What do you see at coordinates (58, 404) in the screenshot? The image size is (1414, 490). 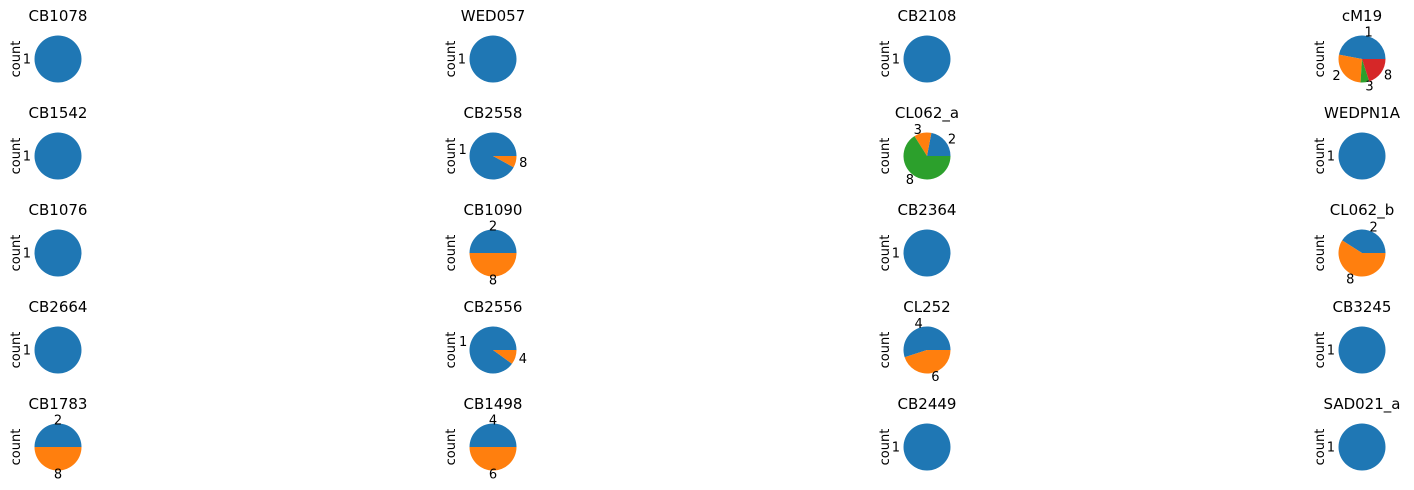 I see `chart-title: CB1783` at bounding box center [58, 404].